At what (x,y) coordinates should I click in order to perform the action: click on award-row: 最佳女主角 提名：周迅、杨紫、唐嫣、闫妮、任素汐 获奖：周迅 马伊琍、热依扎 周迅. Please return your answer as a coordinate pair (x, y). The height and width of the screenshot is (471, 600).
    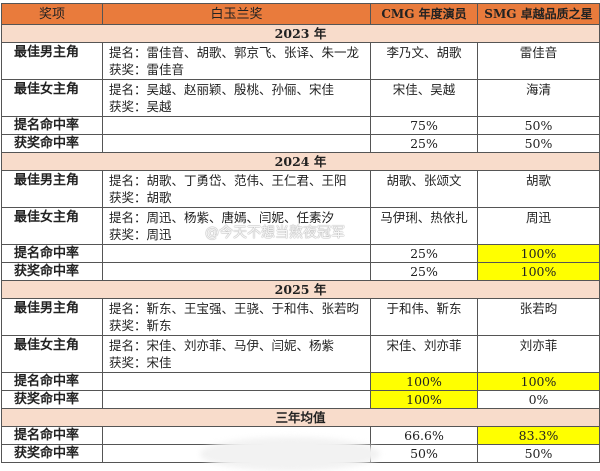
    Looking at the image, I should click on (300, 226).